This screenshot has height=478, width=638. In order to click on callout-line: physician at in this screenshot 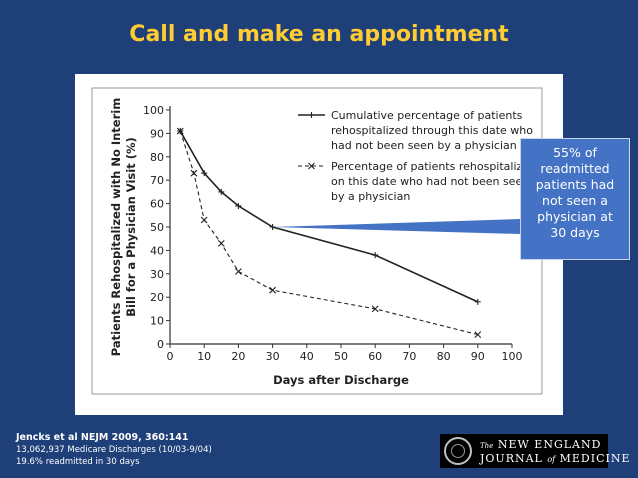, I will do `click(575, 216)`.